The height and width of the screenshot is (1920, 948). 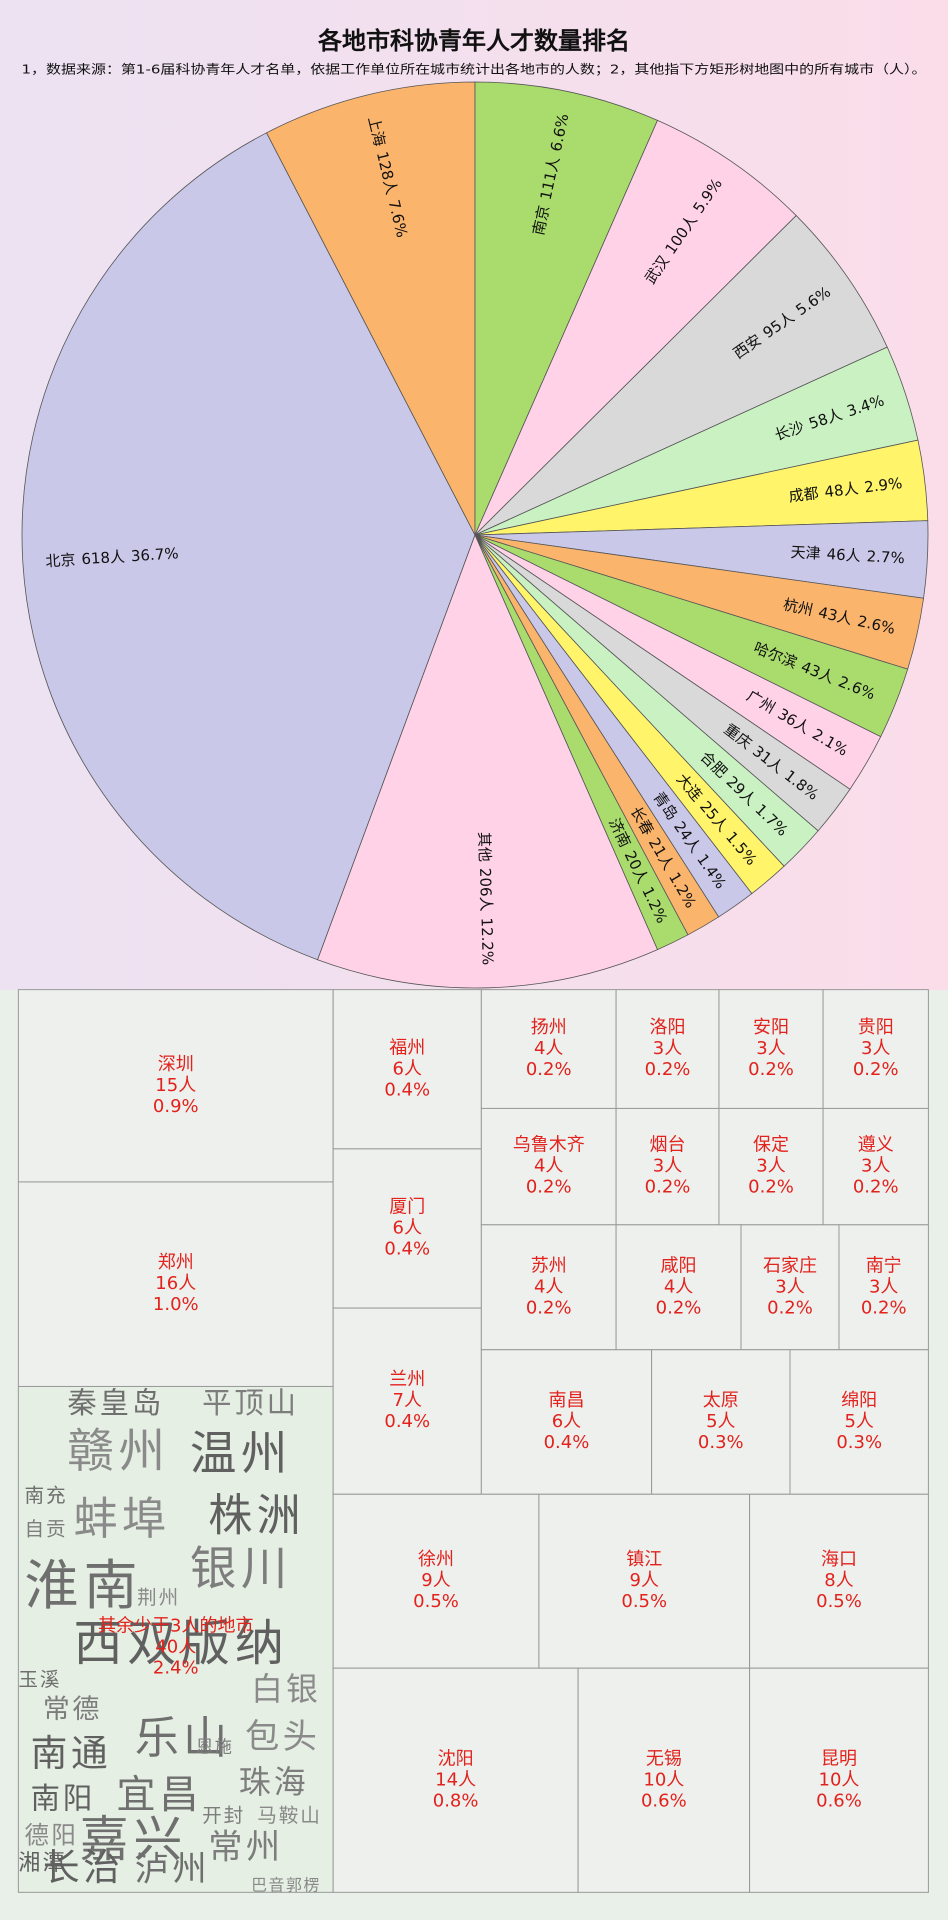 I want to click on cell-category: 安阳, so click(x=771, y=1027).